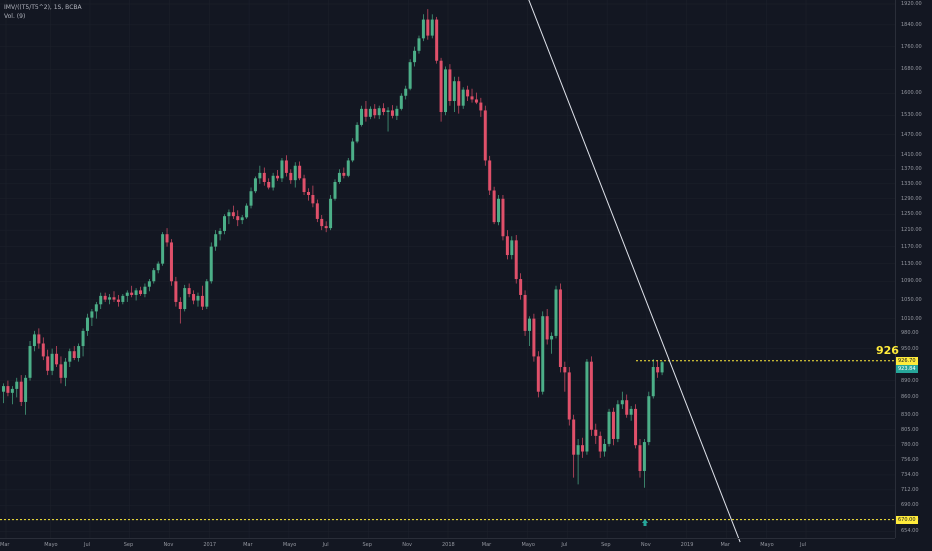 This screenshot has width=932, height=551. Describe the element at coordinates (907, 519) in the screenshot. I see `support-price-badge: 670.00` at that location.